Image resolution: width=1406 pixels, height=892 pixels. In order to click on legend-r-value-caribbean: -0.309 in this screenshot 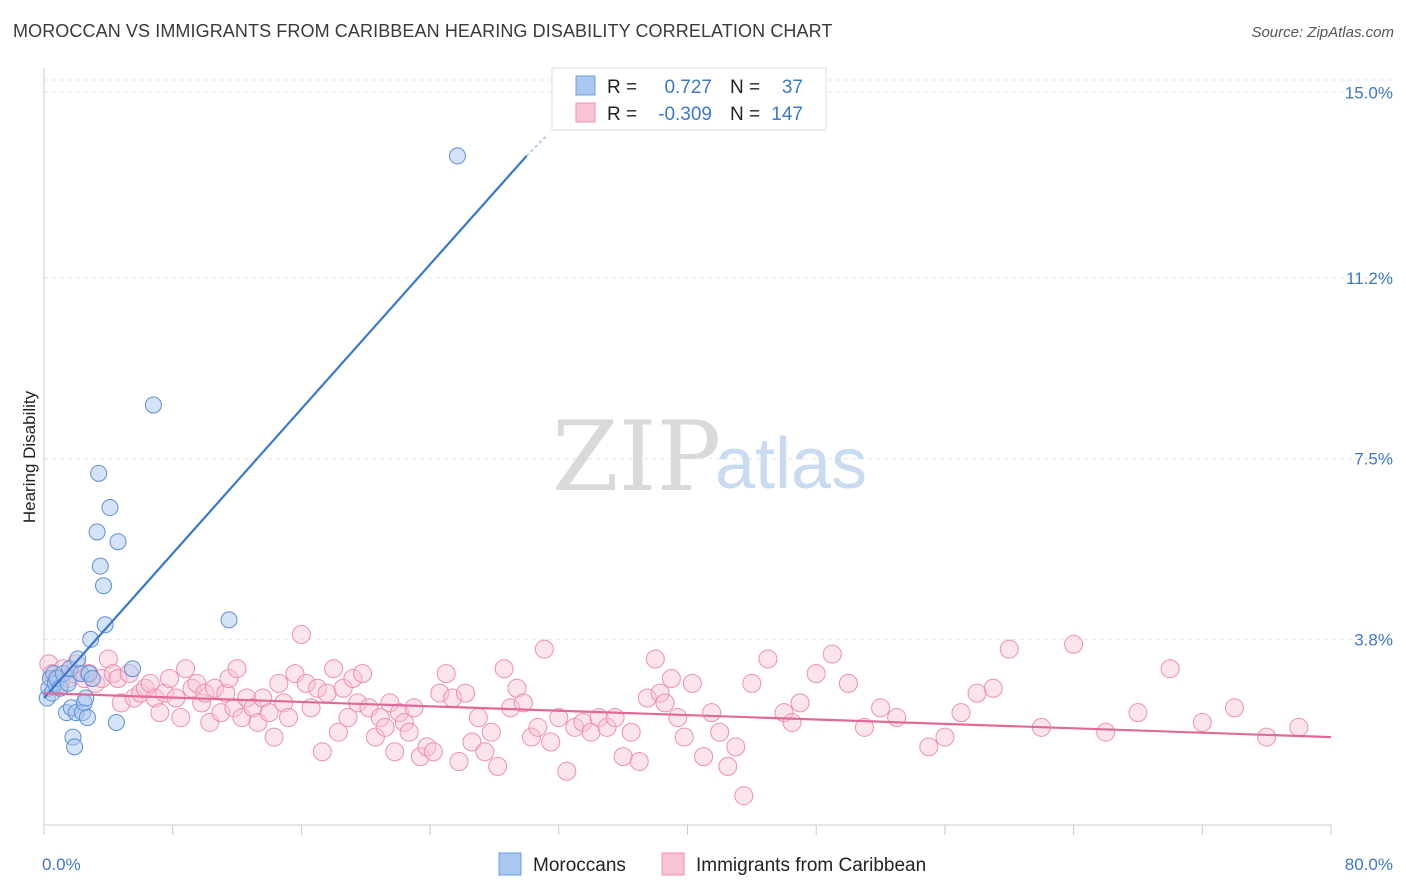, I will do `click(685, 114)`.